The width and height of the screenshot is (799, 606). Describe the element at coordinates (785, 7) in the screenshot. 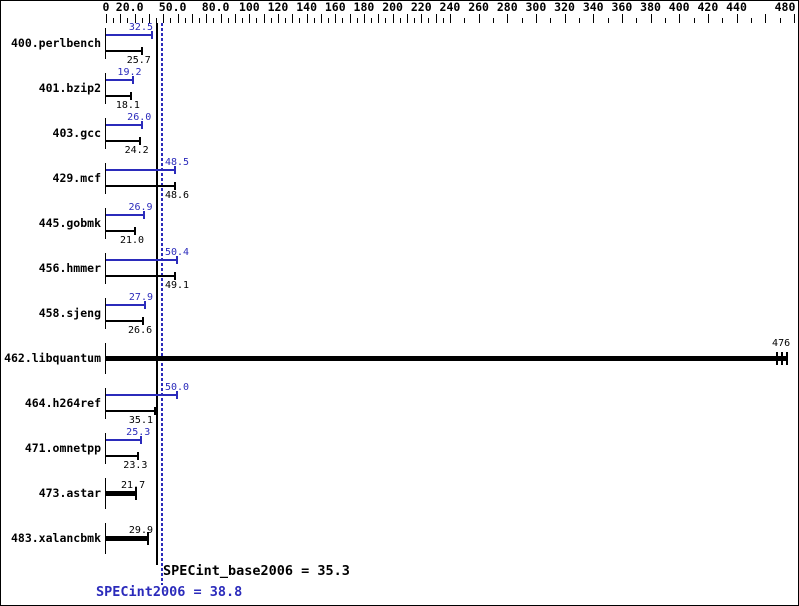

I see `axis-tick-label: 480` at that location.